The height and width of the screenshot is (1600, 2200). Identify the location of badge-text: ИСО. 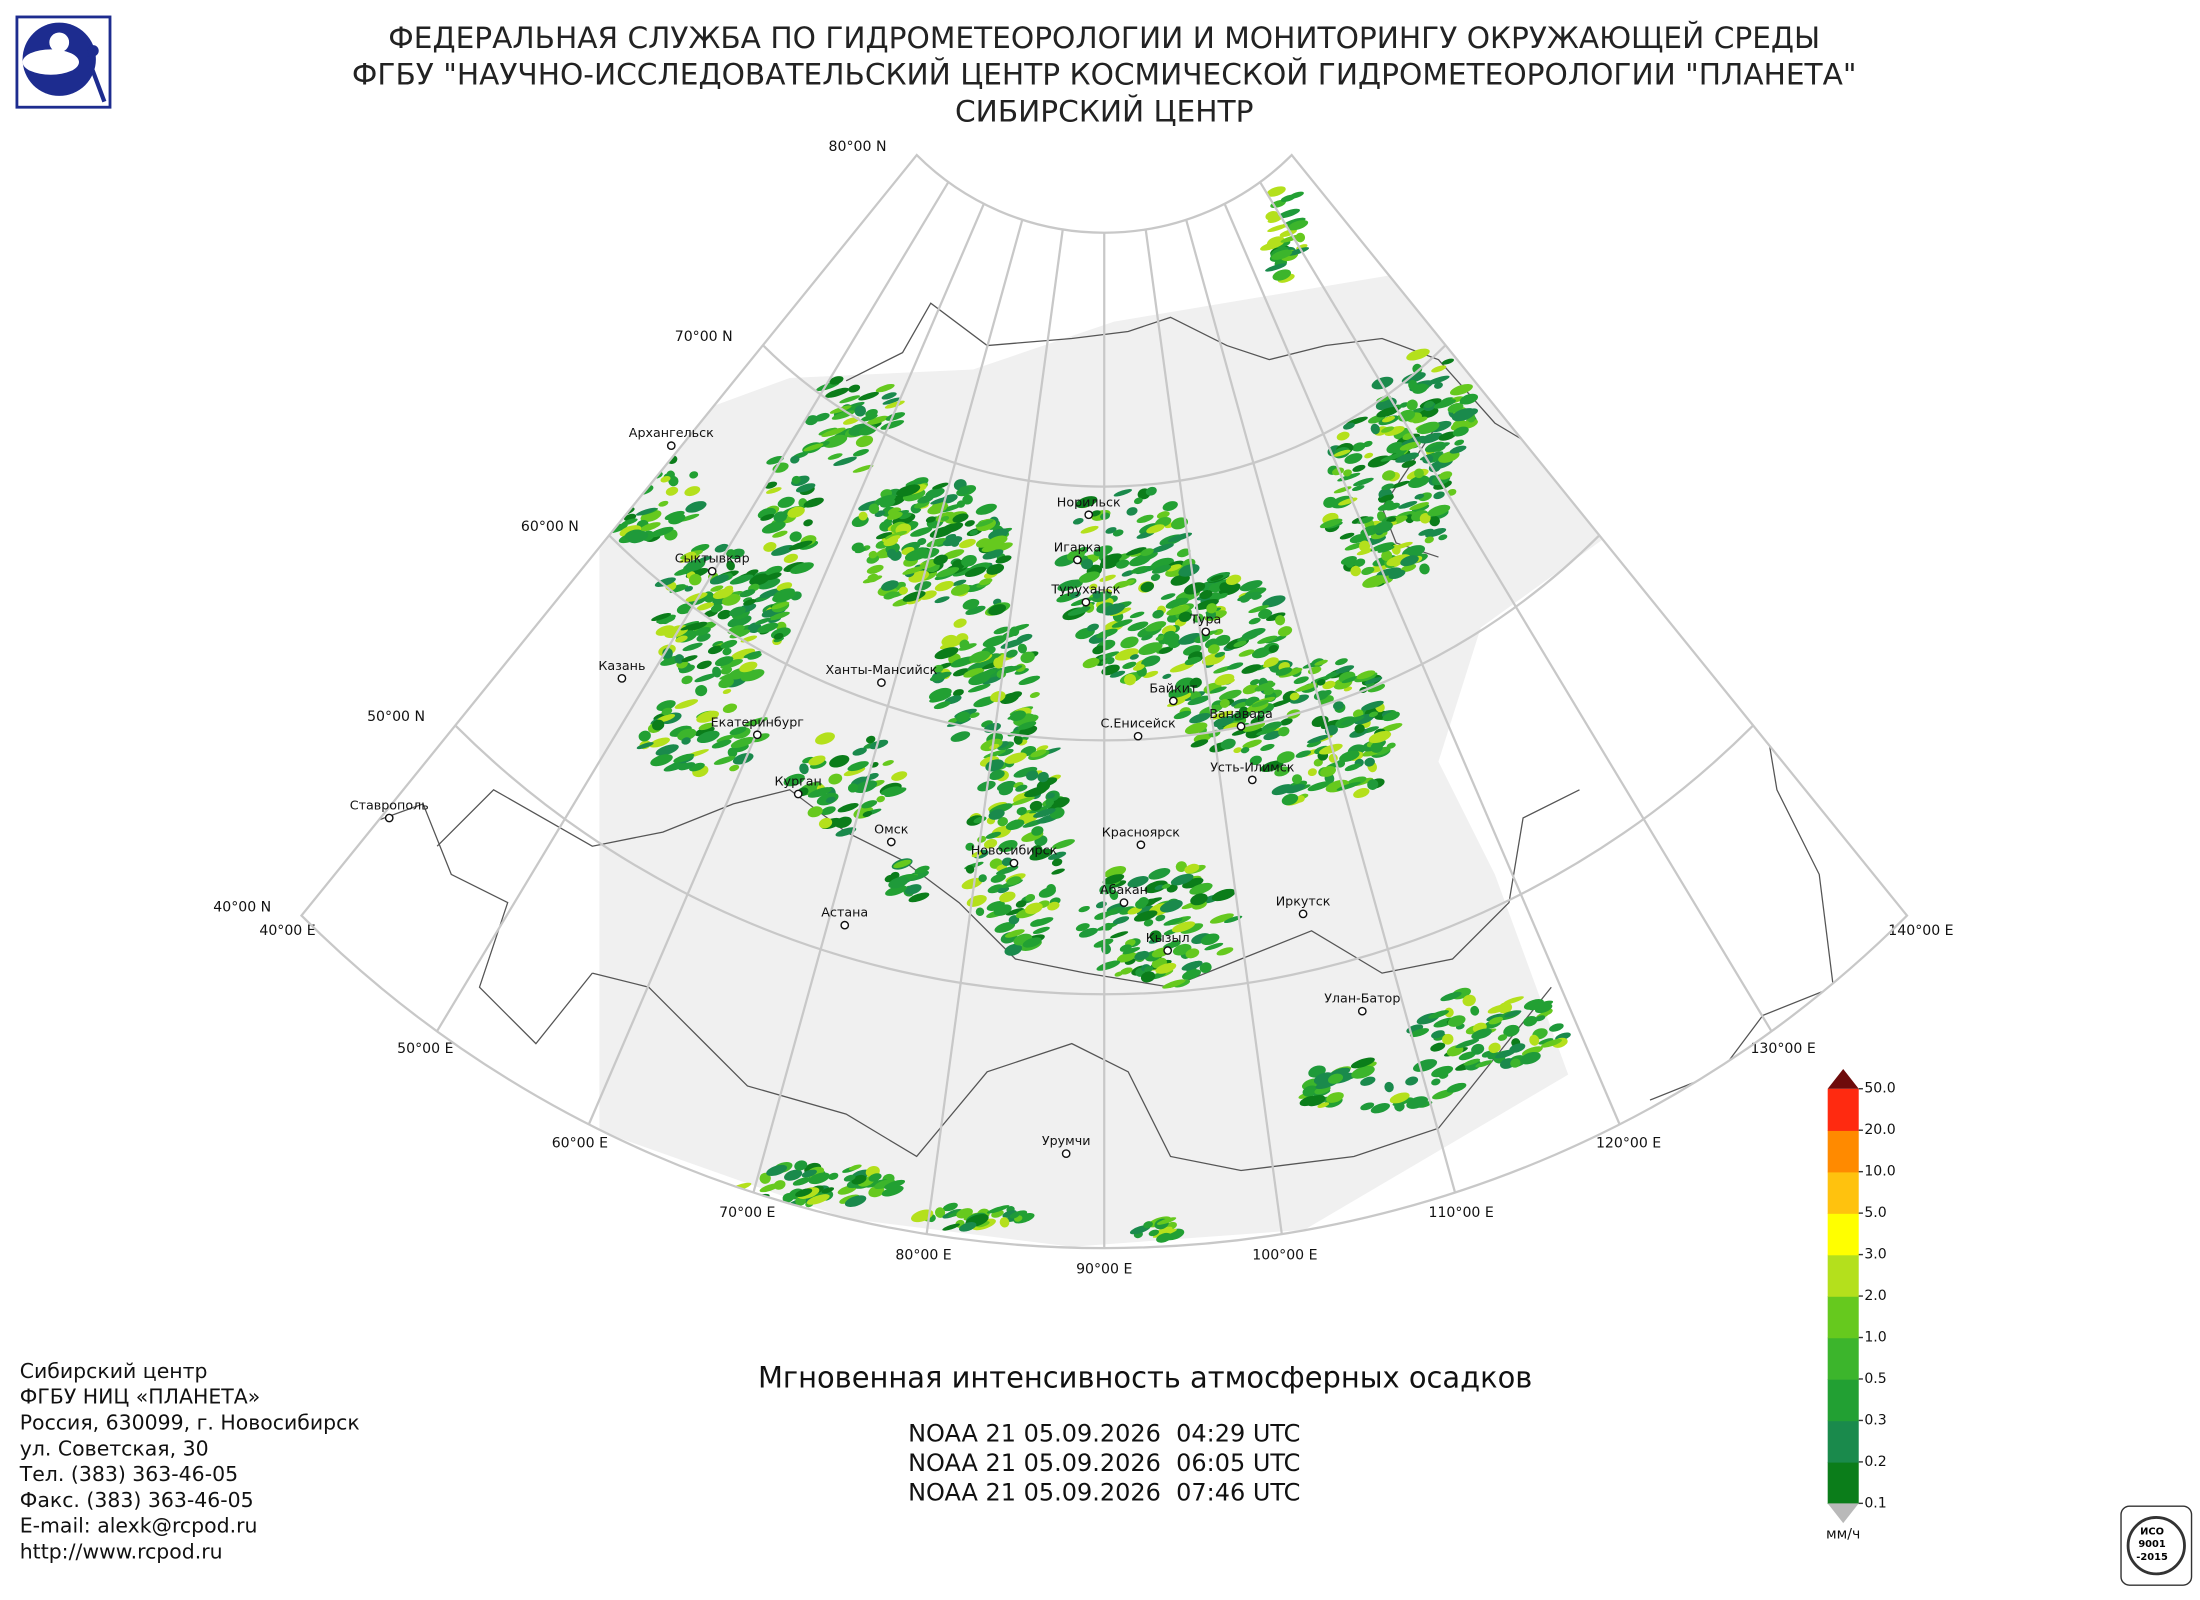
(2152, 1531).